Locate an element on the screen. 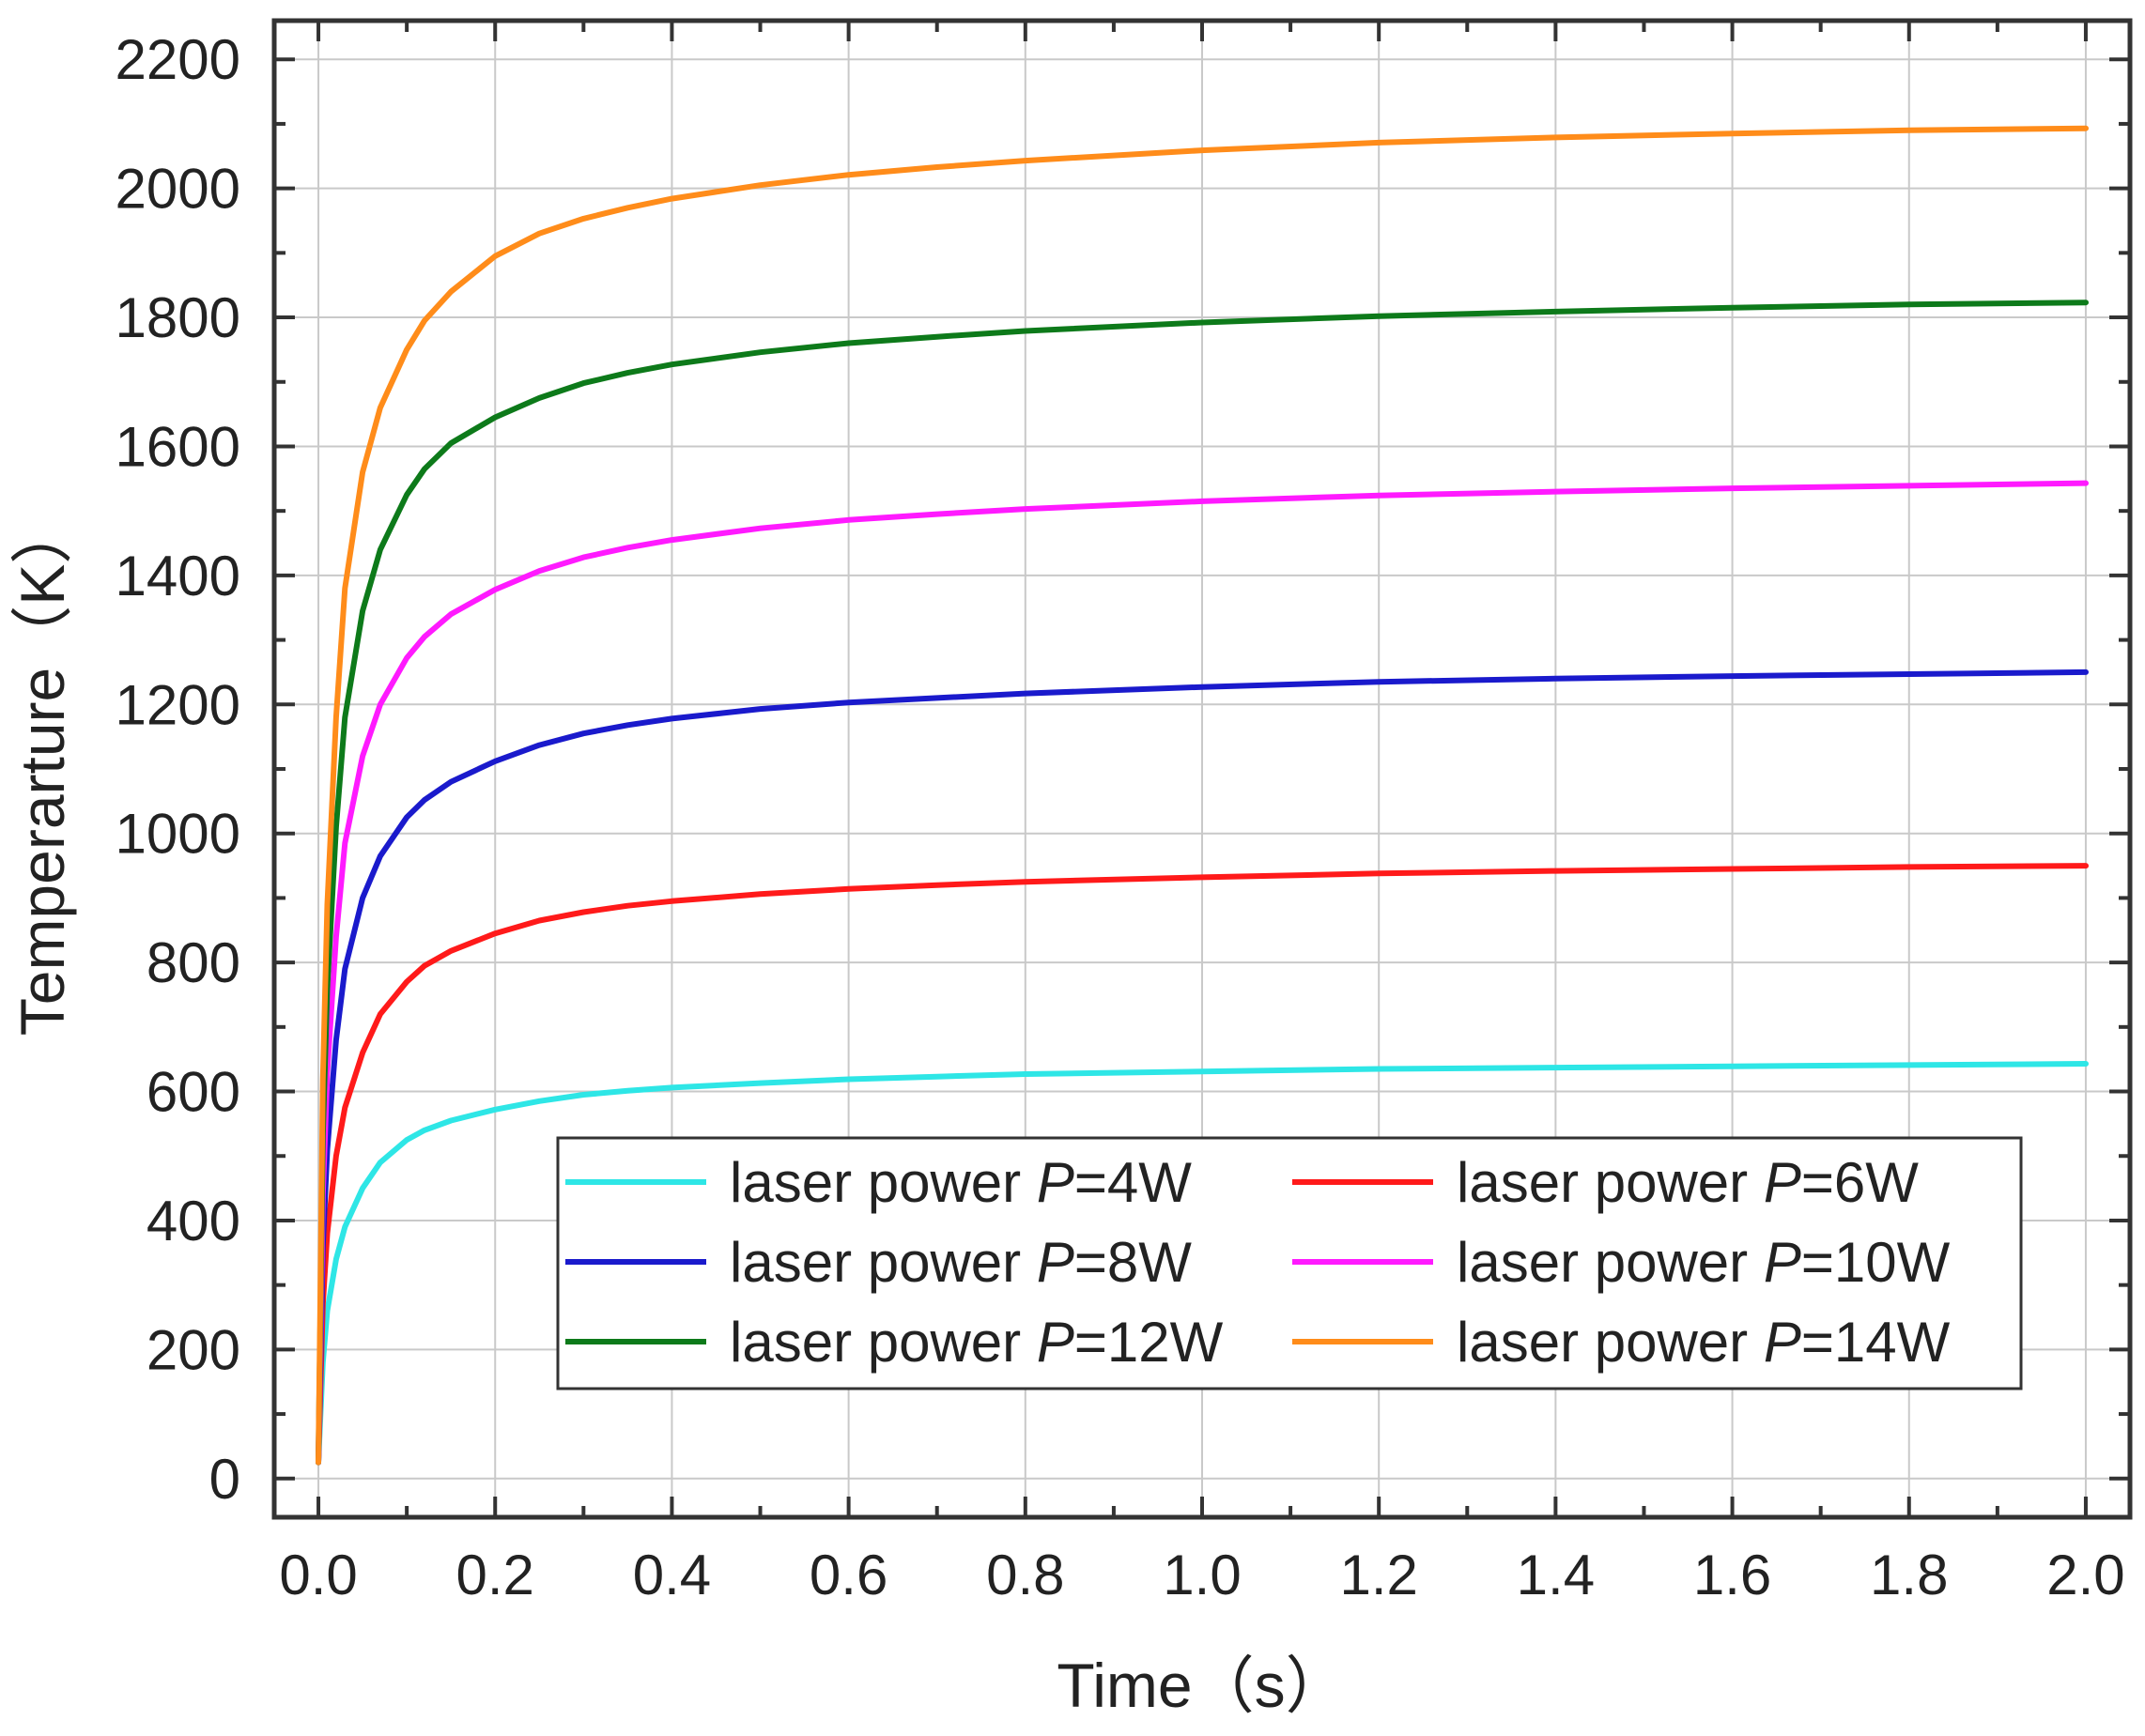  y-tick-label: 2000 is located at coordinates (178, 189).